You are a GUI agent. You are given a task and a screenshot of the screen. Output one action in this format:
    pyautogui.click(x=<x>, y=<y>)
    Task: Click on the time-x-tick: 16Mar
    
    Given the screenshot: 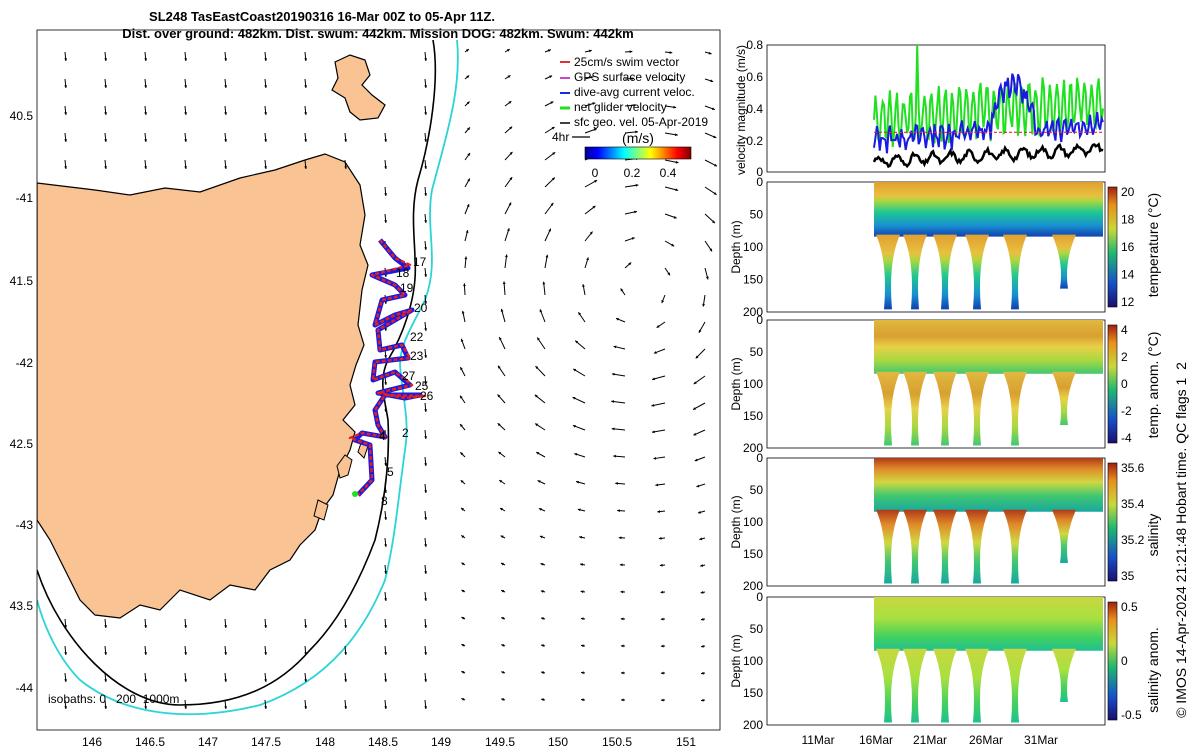 What is the action you would take?
    pyautogui.click(x=876, y=740)
    